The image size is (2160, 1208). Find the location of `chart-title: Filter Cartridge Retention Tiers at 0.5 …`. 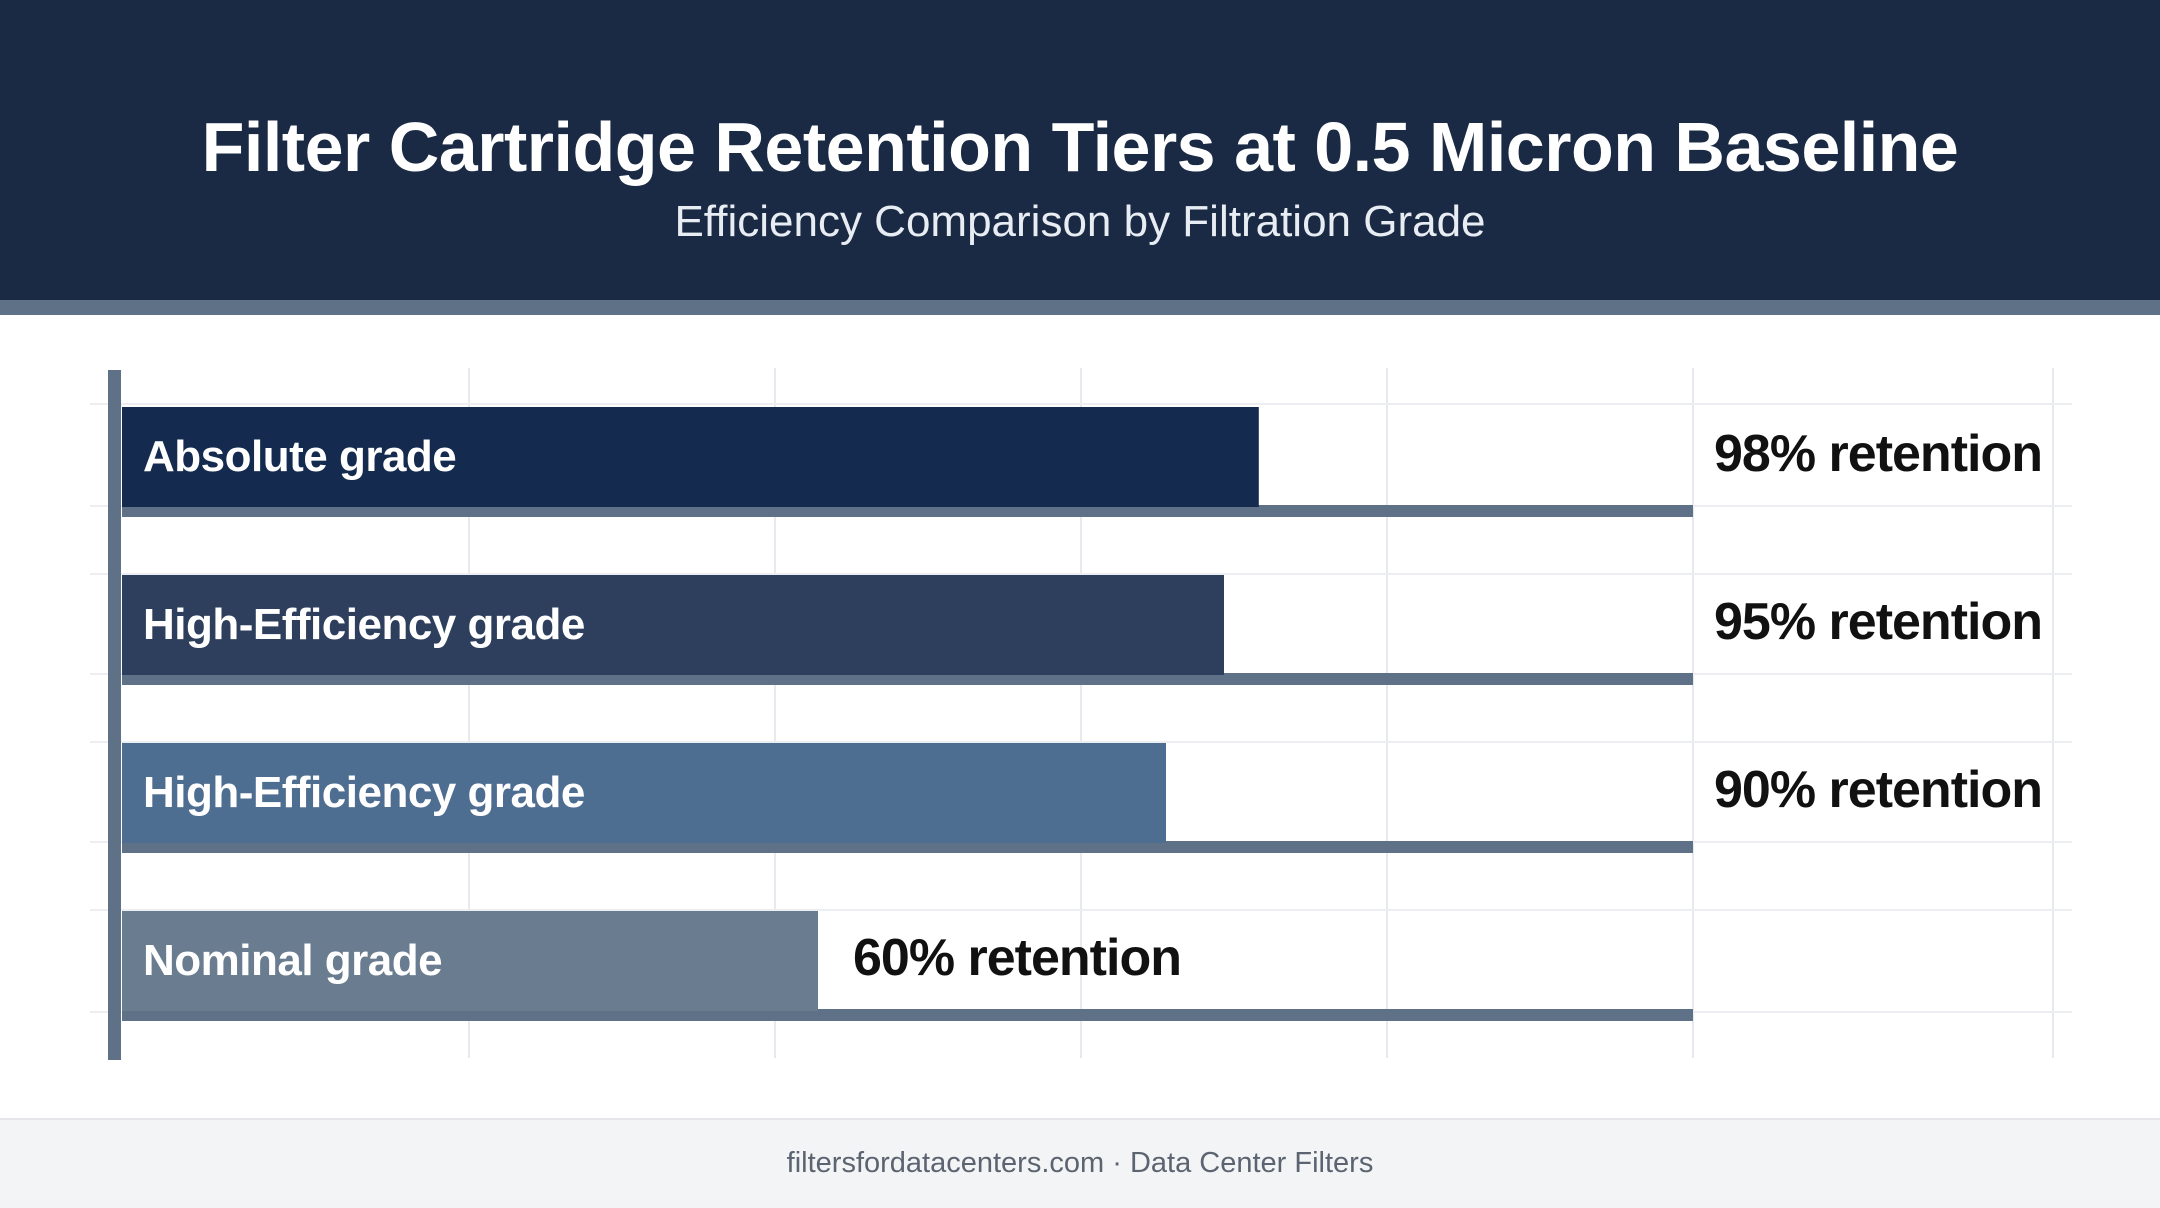

chart-title: Filter Cartridge Retention Tiers at 0.5 … is located at coordinates (1080, 147).